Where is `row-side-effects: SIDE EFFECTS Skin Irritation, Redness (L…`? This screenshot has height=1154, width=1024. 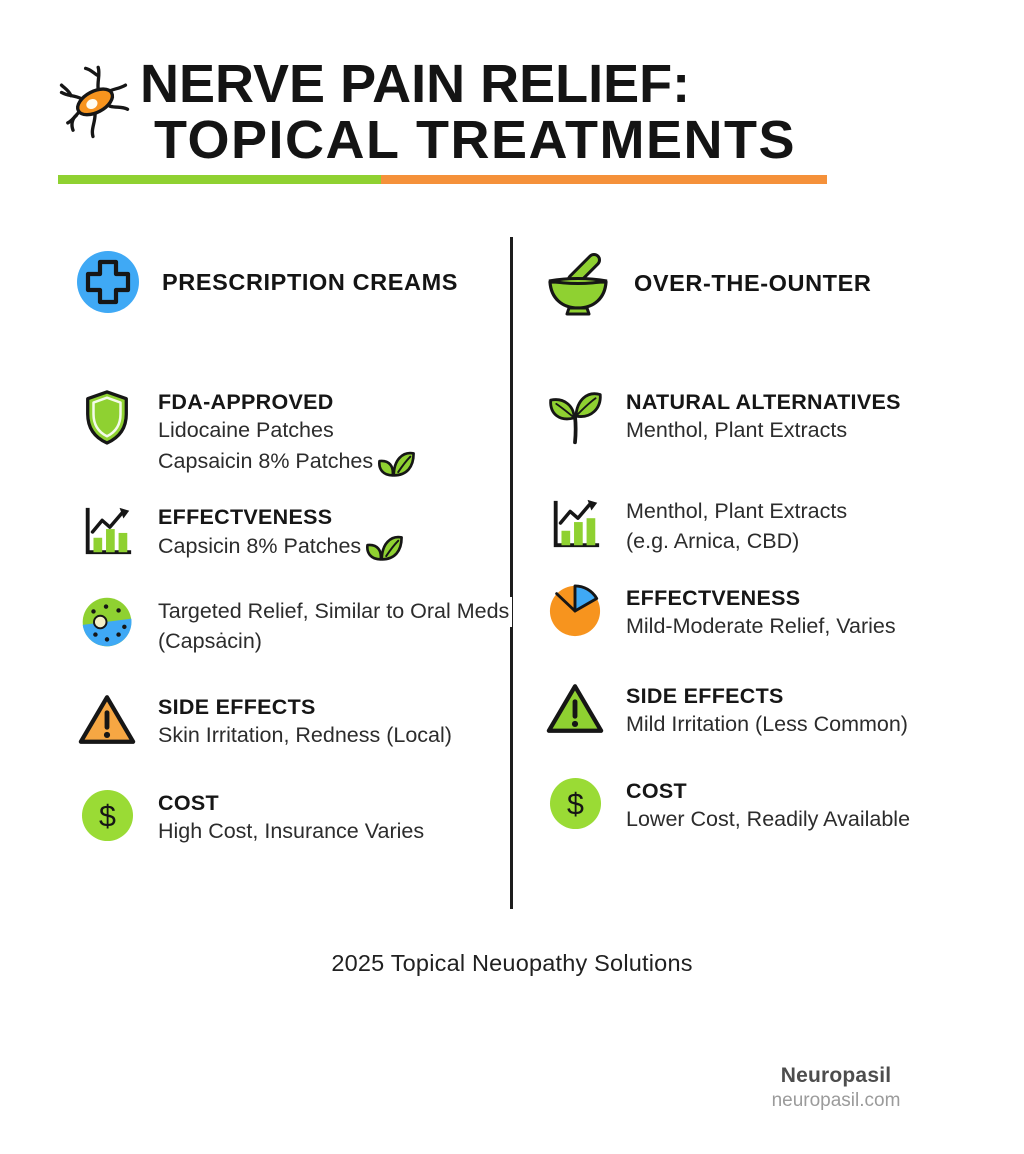 row-side-effects: SIDE EFFECTS Skin Irritation, Redness (L… is located at coordinates (296, 722).